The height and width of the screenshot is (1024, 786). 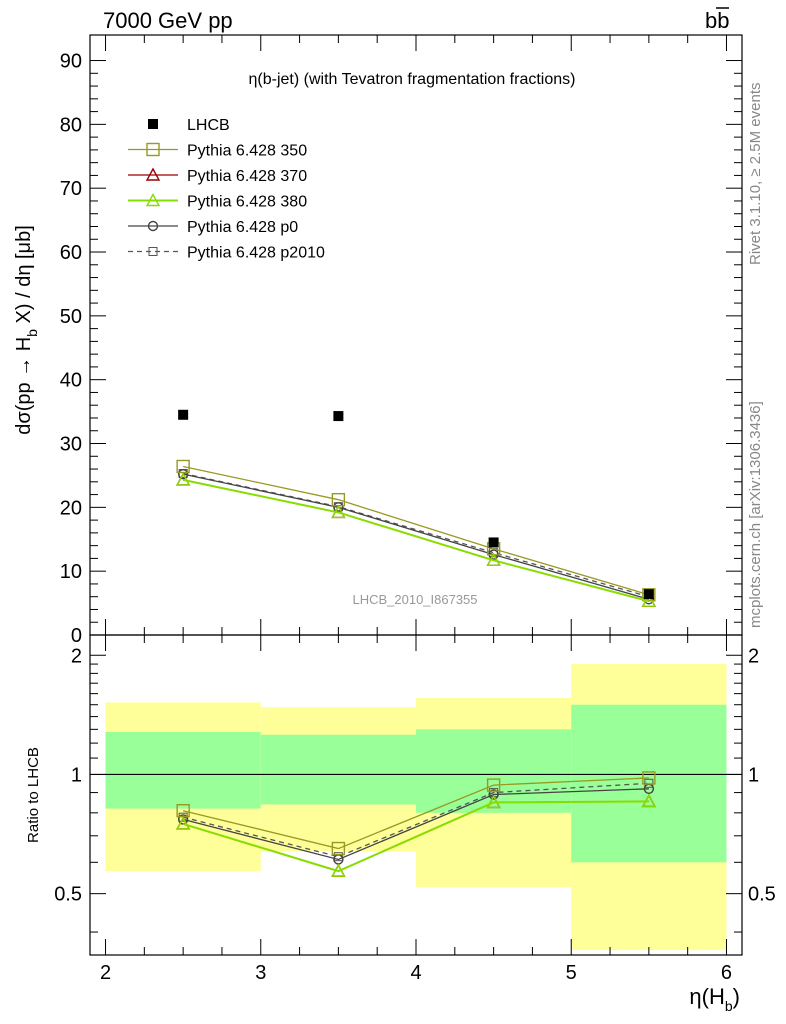 I want to click on ratio-y-tick-label: 2, so click(x=76, y=656).